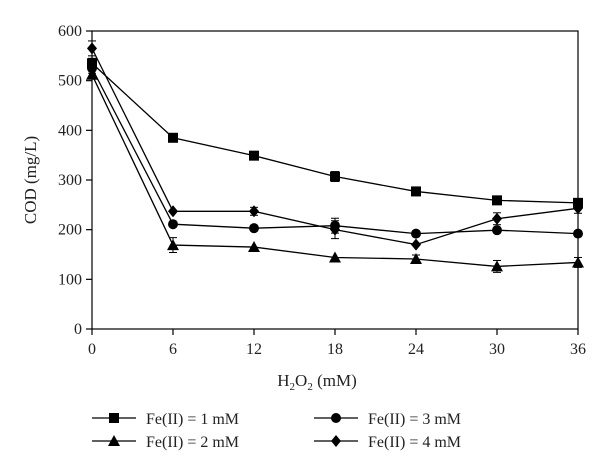  Describe the element at coordinates (293, 387) in the screenshot. I see `x-axis-title-sub1: 2` at that location.